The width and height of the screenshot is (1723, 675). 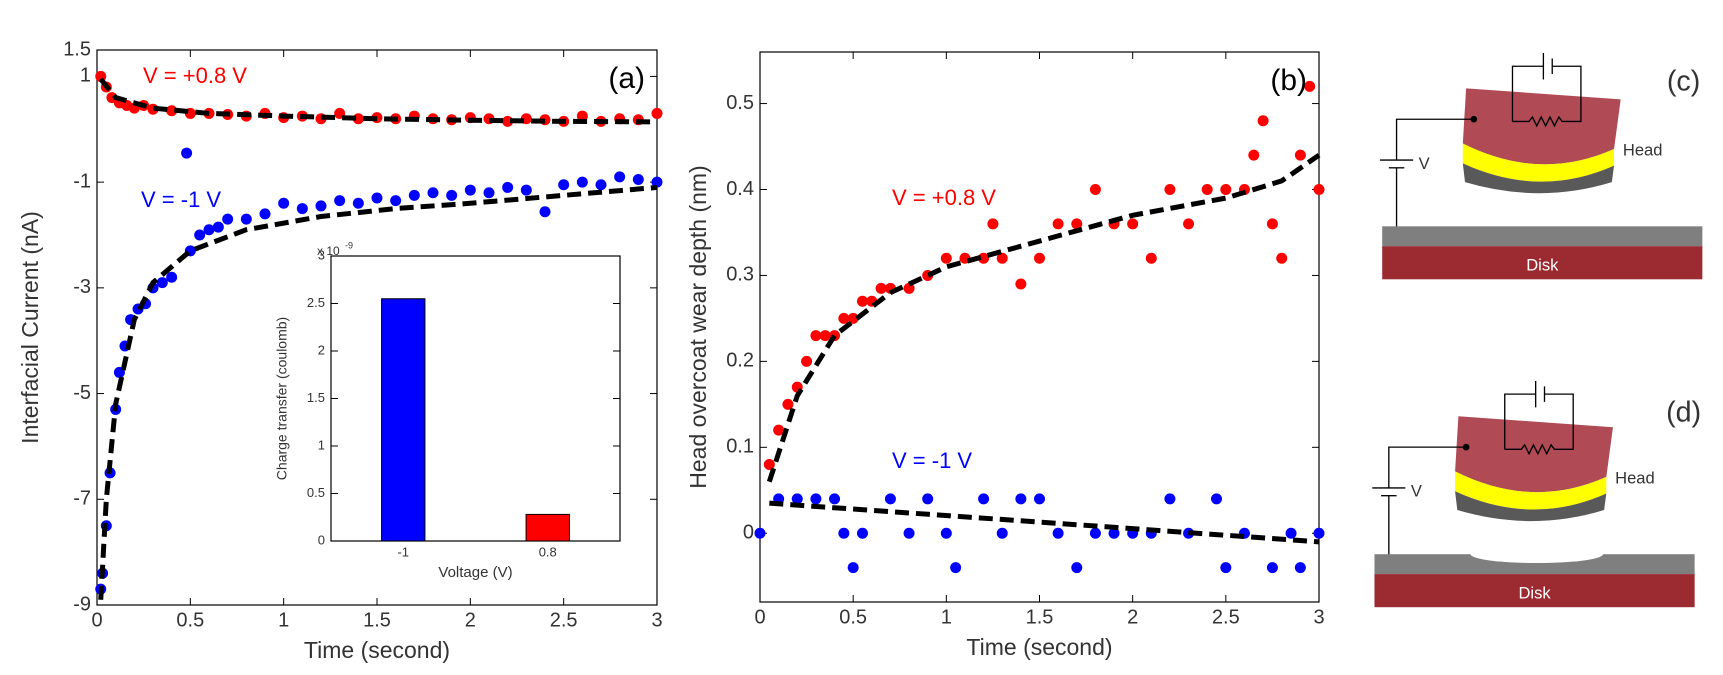 I want to click on y-tick-label: 1.5, so click(x=77, y=49).